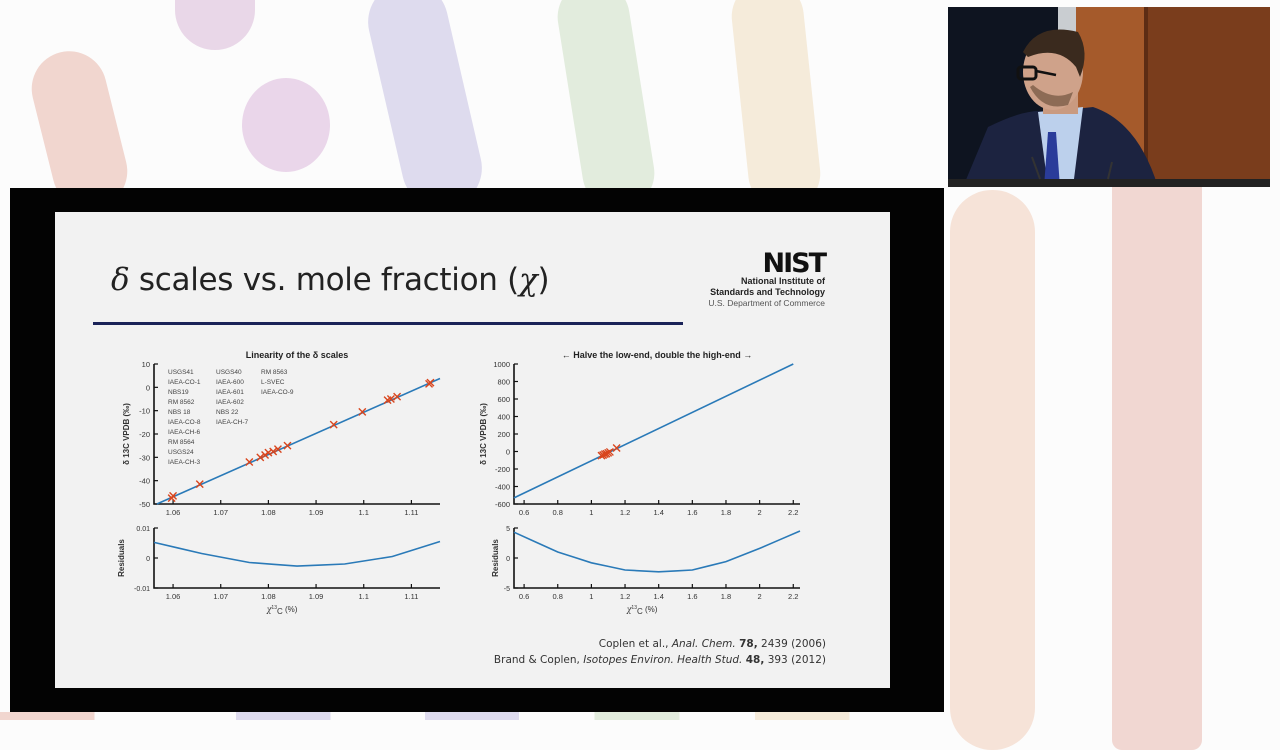  Describe the element at coordinates (324, 280) in the screenshot. I see `title-text: scales vs. mole fraction (` at that location.